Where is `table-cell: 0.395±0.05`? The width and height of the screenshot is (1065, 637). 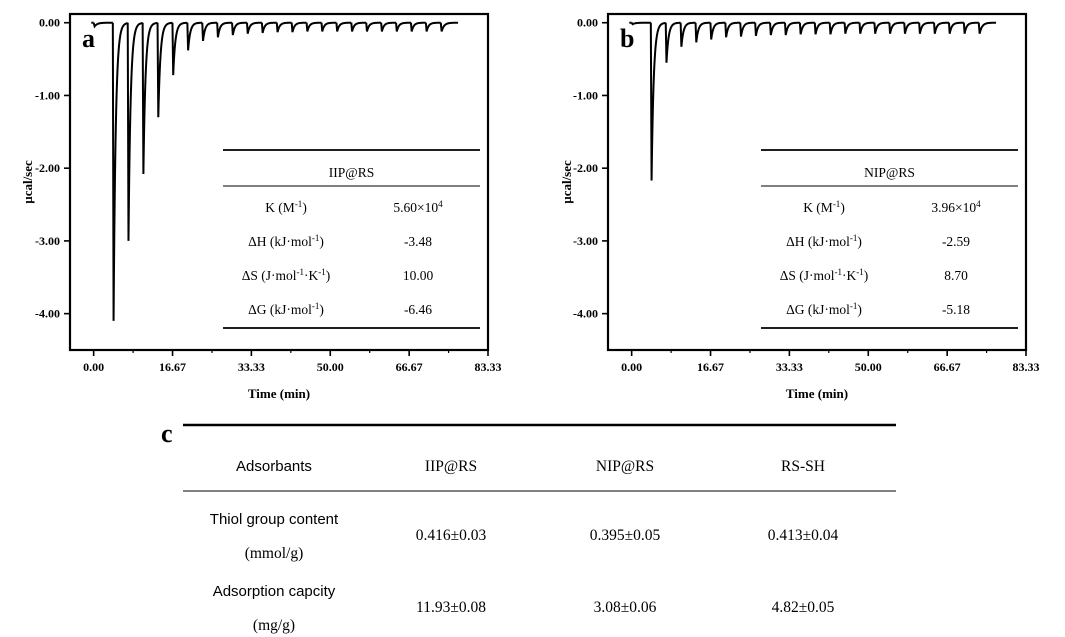
table-cell: 0.395±0.05 is located at coordinates (625, 535).